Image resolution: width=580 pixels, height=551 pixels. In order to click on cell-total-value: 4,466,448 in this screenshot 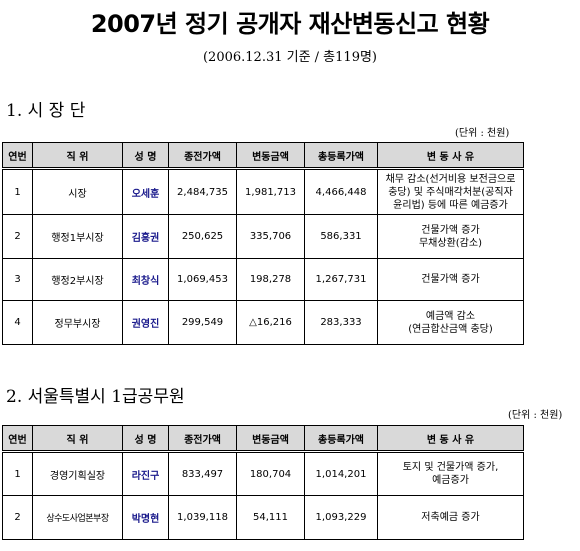, I will do `click(341, 191)`.